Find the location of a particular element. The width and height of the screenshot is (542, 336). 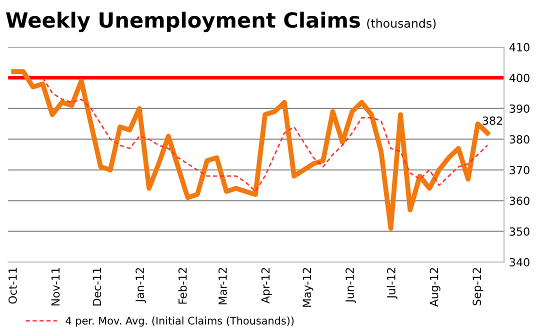

y-tick-label: 360 is located at coordinates (520, 201).